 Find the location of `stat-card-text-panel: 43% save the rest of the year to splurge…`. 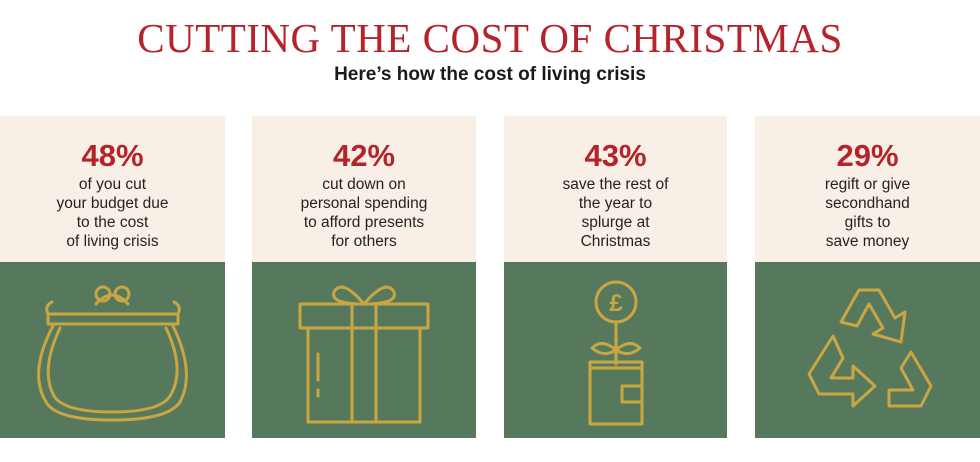

stat-card-text-panel: 43% save the rest of the year to splurge… is located at coordinates (615, 189).